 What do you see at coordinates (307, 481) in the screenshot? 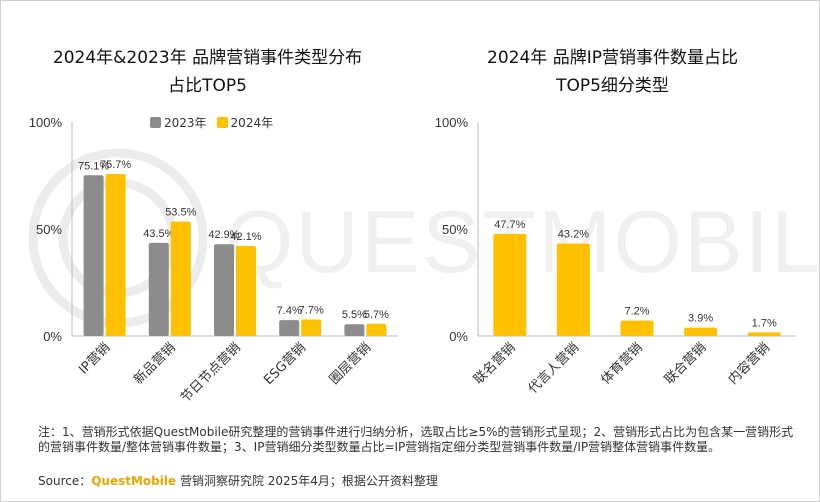
I see `source-suffix: 营销洞察研究院 2025年4月；根据公开资料整理` at bounding box center [307, 481].